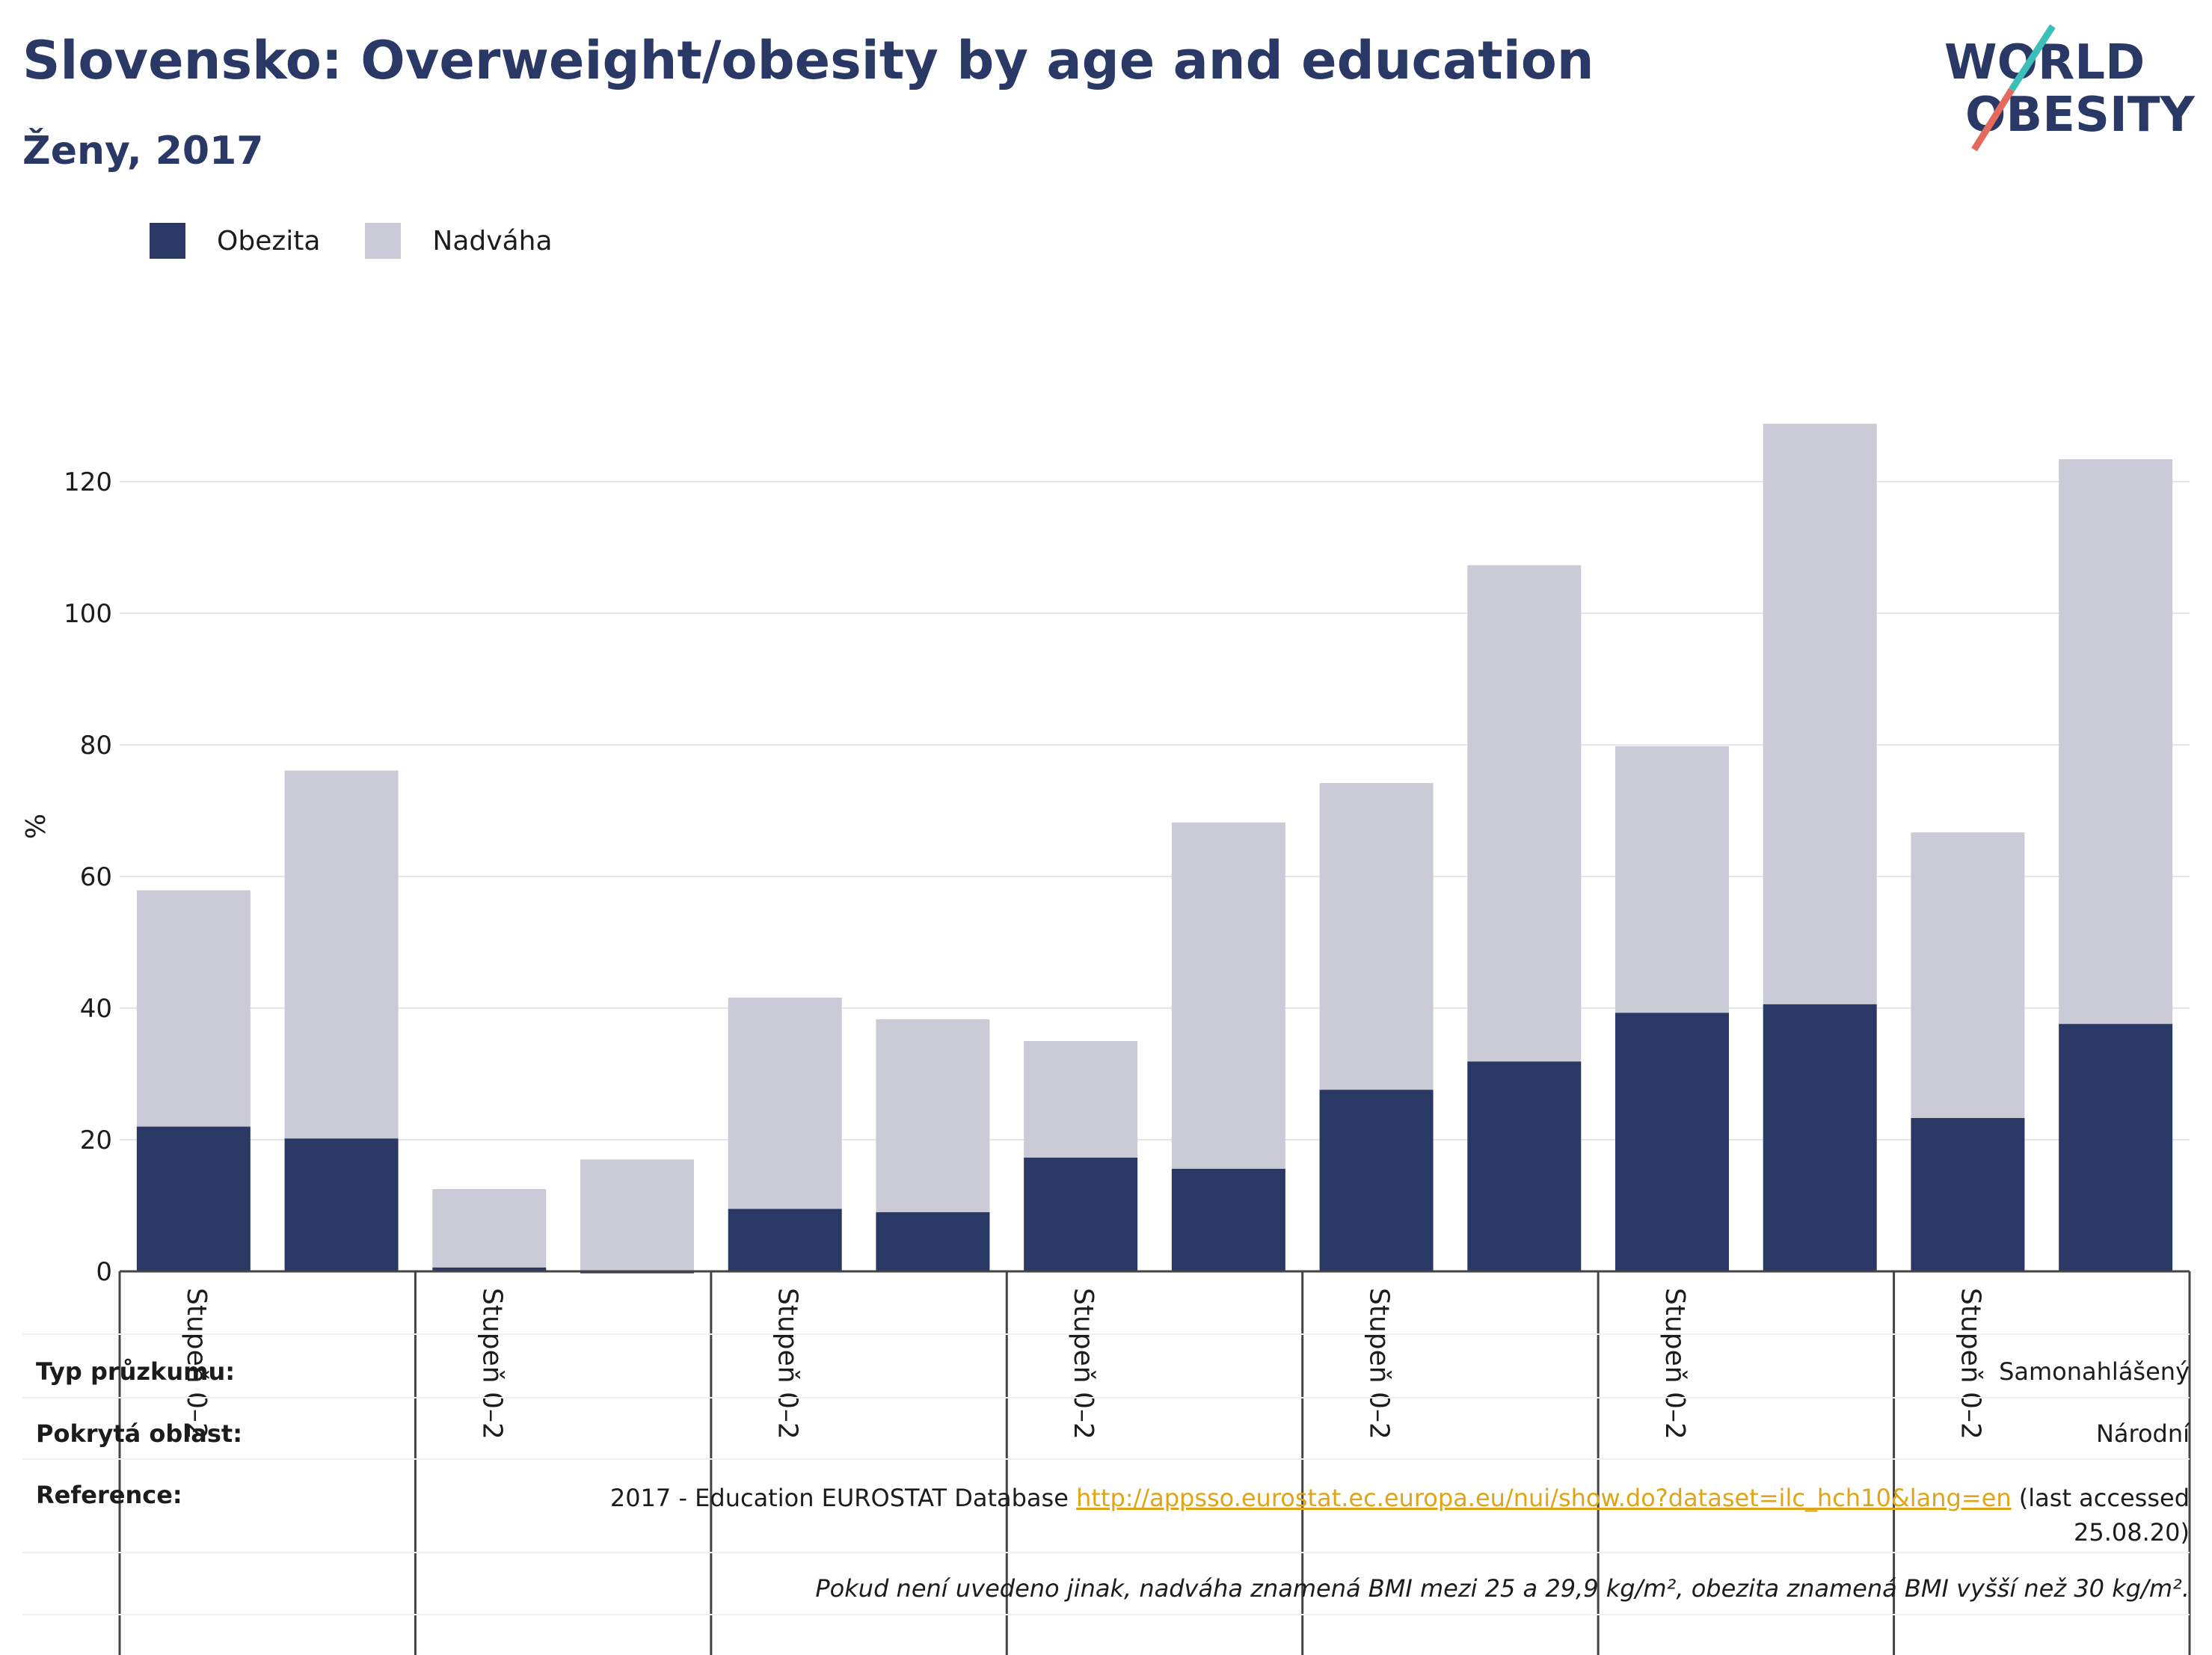  What do you see at coordinates (2142, 1433) in the screenshot?
I see `area-value: Národní` at bounding box center [2142, 1433].